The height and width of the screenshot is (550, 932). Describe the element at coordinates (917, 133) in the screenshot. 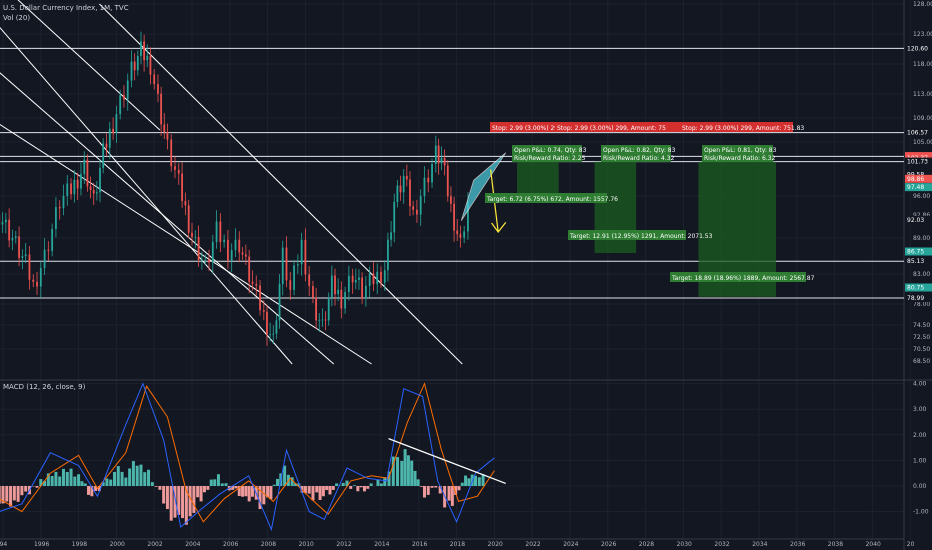

I see `price-label: 106.57` at that location.